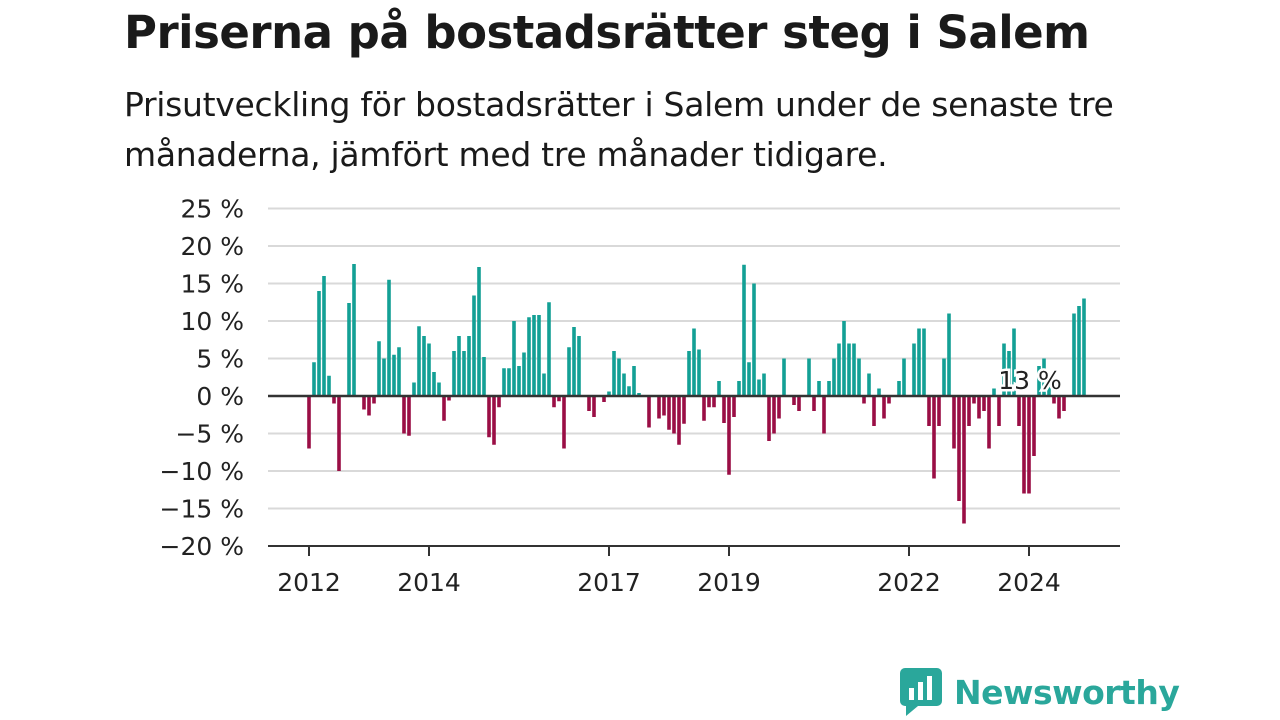 The width and height of the screenshot is (1280, 720). Describe the element at coordinates (212, 246) in the screenshot. I see `y-tick-label: 20 %` at that location.